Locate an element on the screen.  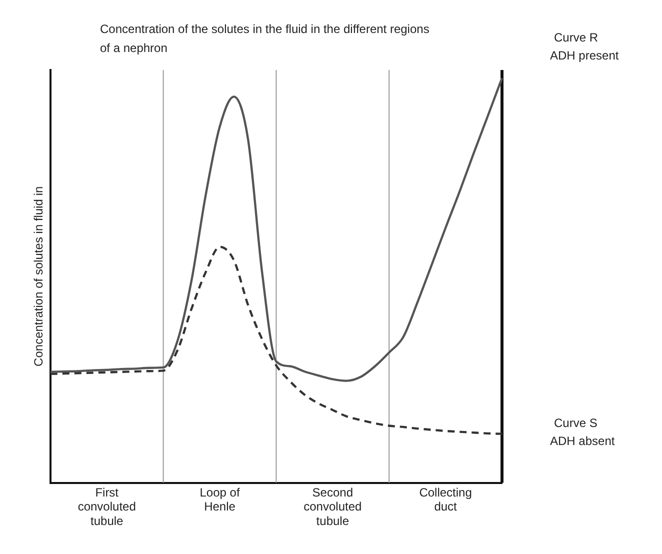
x-tick-label: First convoluted tubule is located at coordinates (107, 506).